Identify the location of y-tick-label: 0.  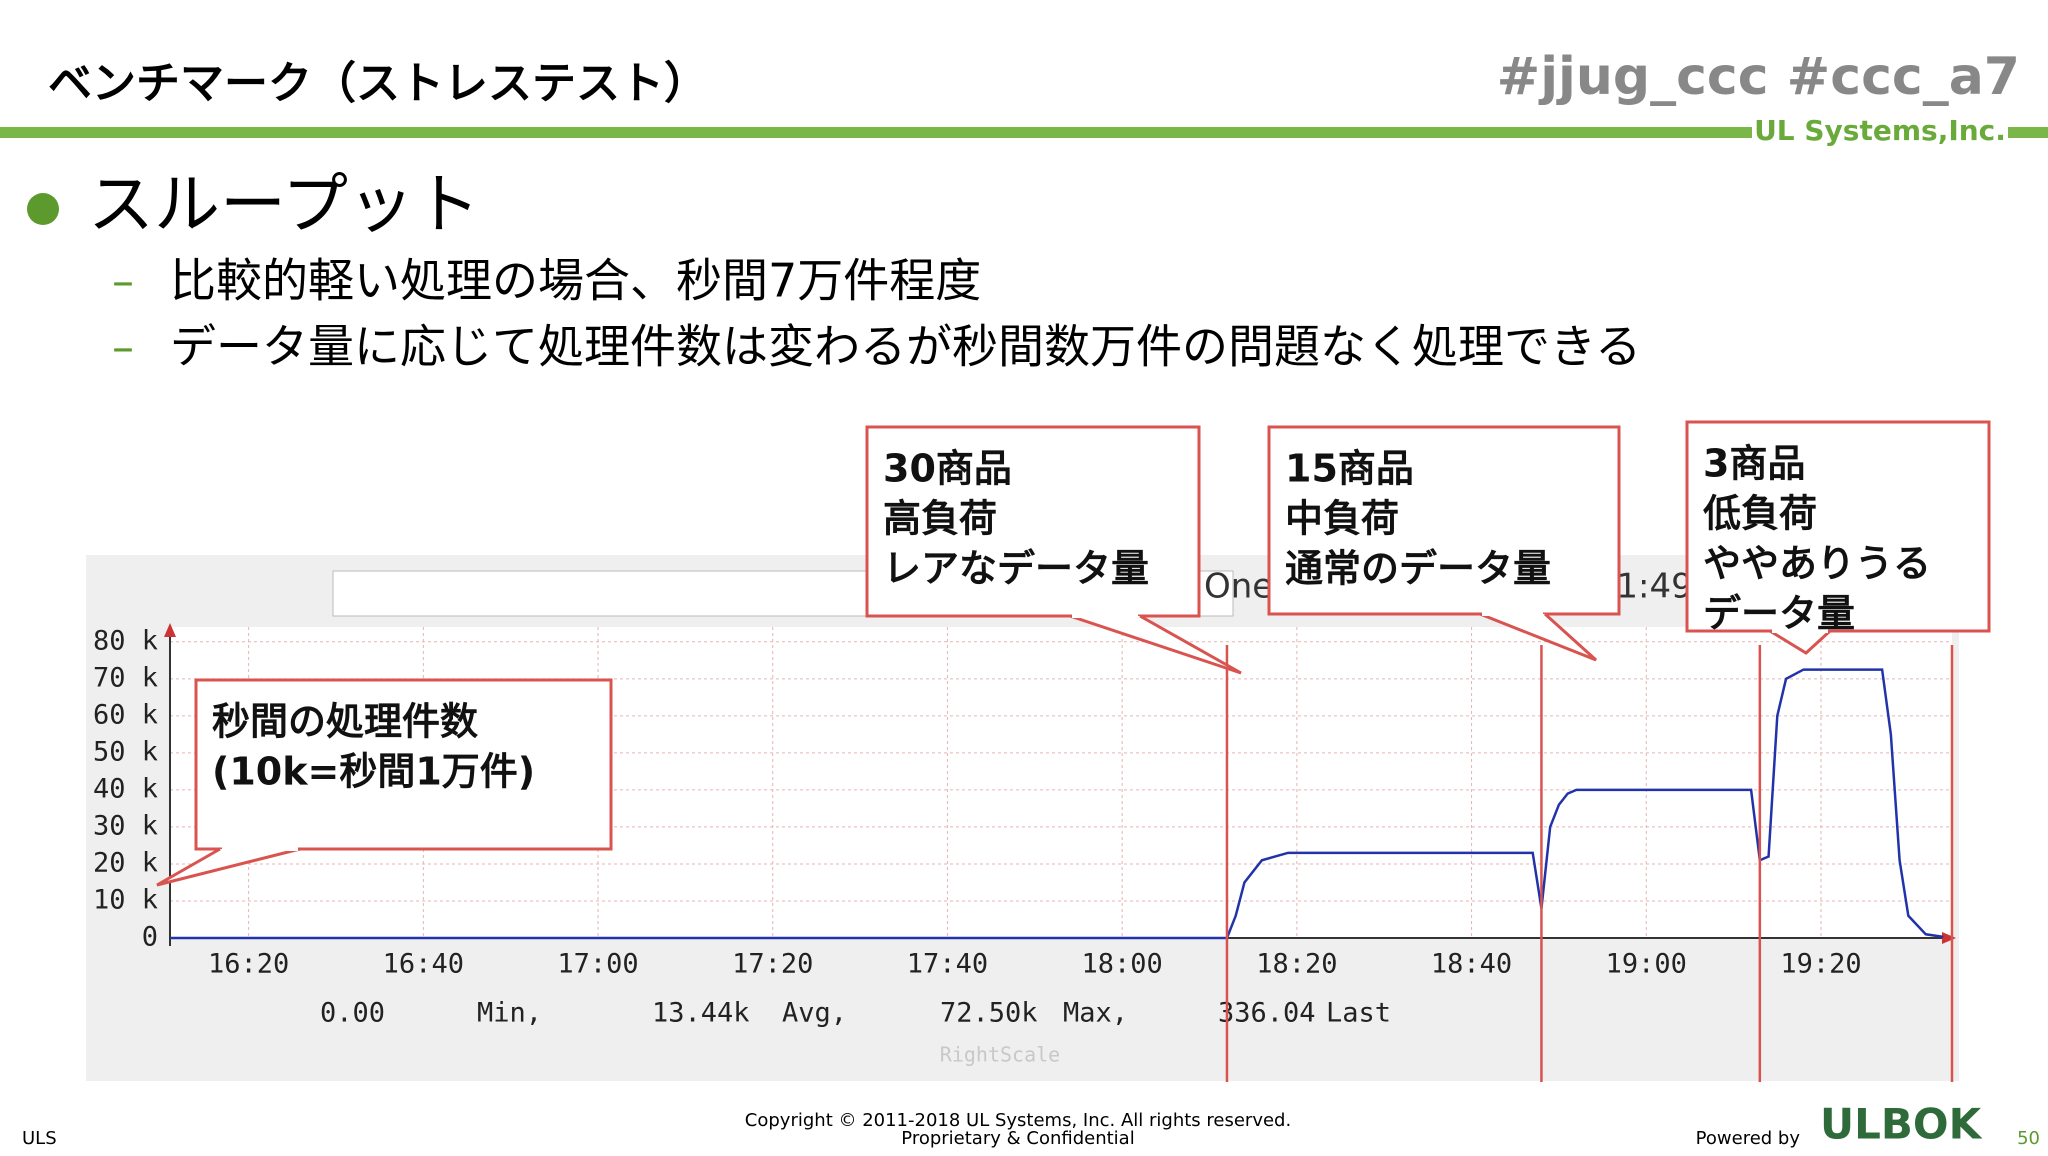
(150, 937).